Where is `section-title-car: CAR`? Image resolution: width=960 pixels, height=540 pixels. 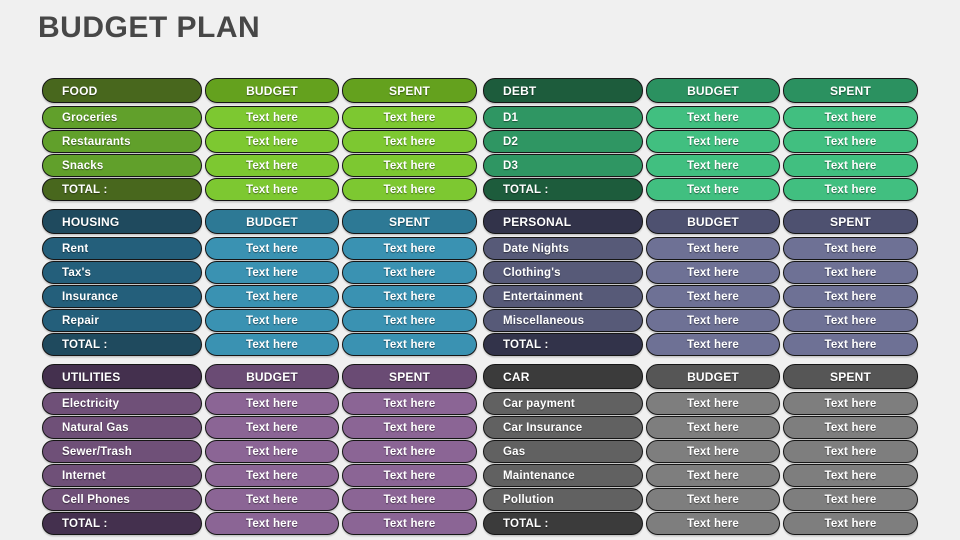 section-title-car: CAR is located at coordinates (563, 376).